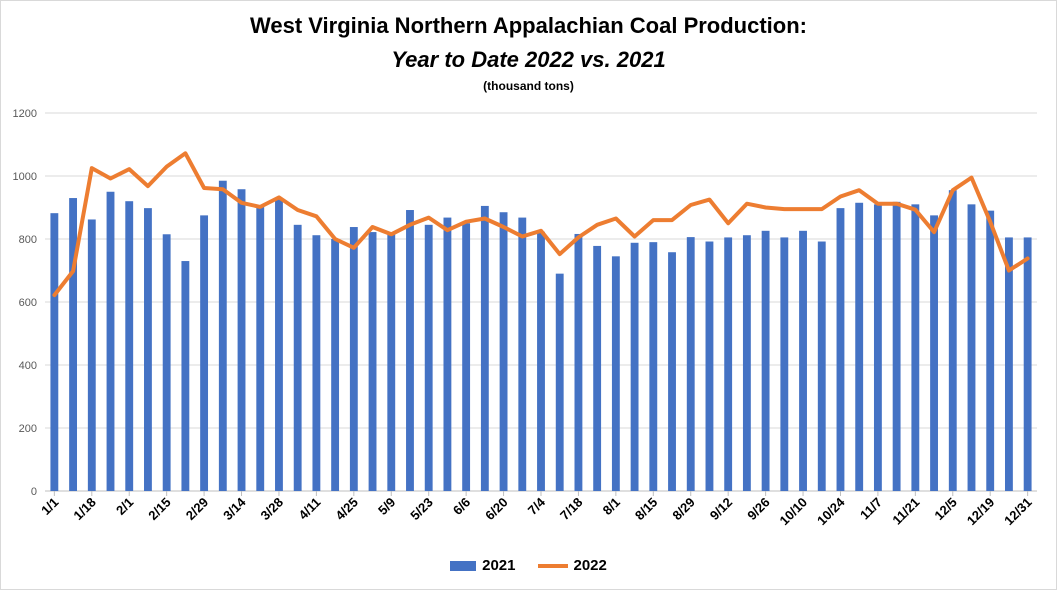  What do you see at coordinates (528, 59) in the screenshot?
I see `chart-subtitle: Year to Date 2022 vs. 2021` at bounding box center [528, 59].